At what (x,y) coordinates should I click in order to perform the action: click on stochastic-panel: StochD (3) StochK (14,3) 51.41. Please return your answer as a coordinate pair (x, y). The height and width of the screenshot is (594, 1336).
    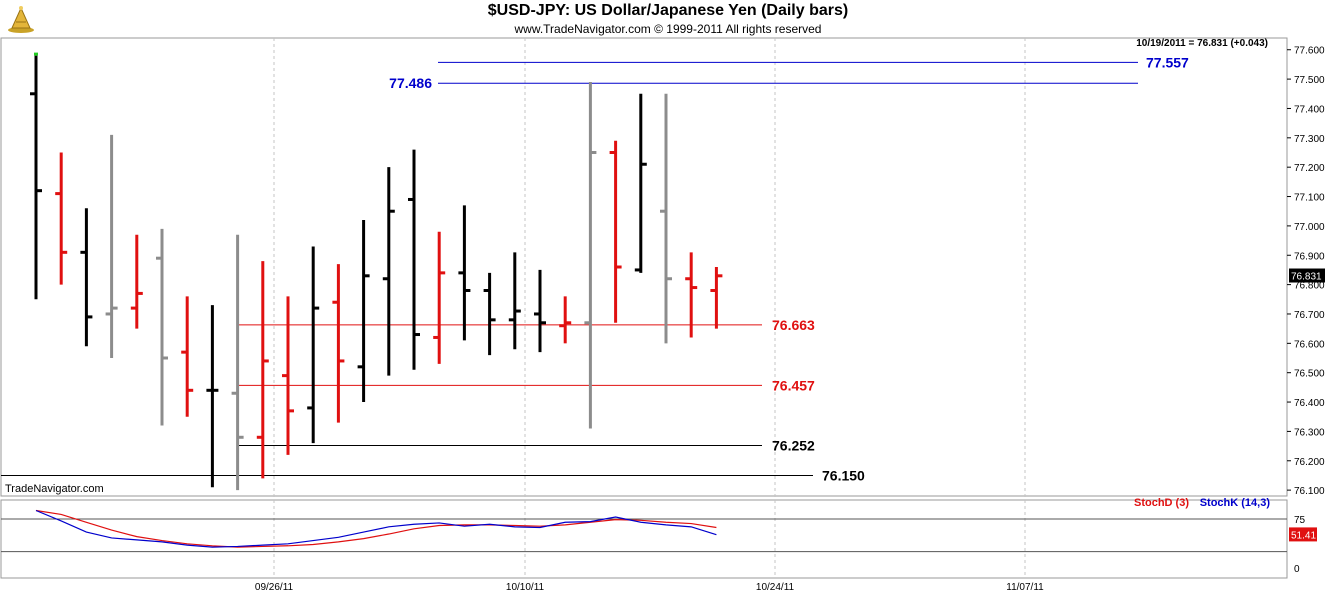
    Looking at the image, I should click on (659, 525).